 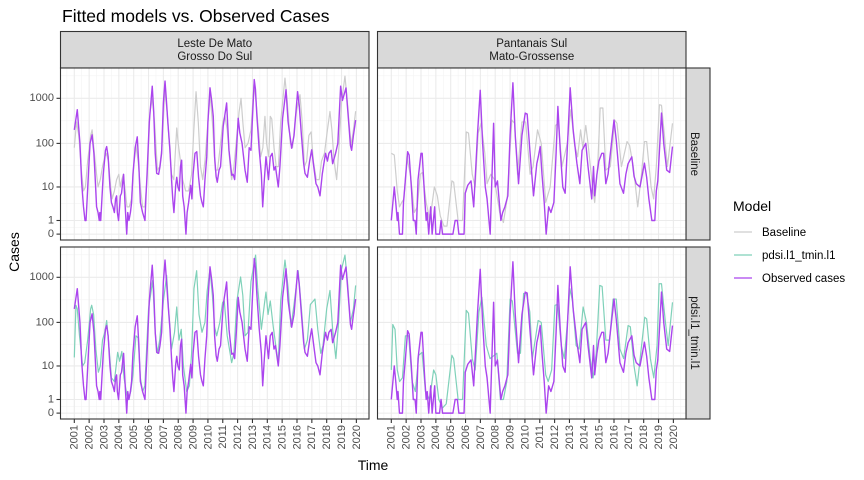 I want to click on column-strip-left: Leste De Mato Grosso Do Sul, so click(x=214, y=49).